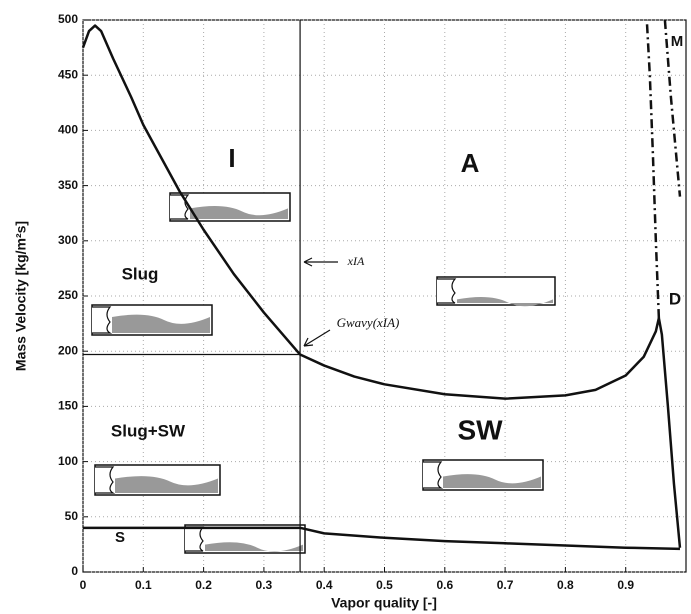  I want to click on x-axis-label: Vapor quality [-], so click(384, 603).